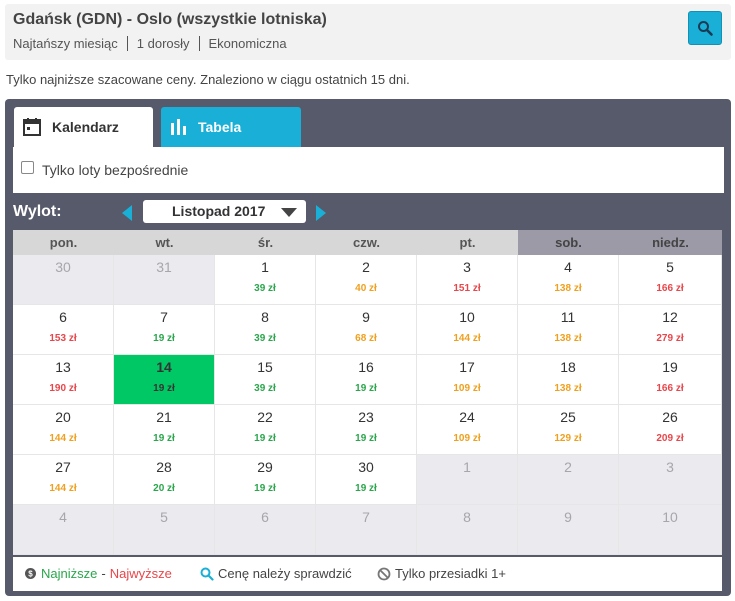  I want to click on day-number: 4, so click(568, 267).